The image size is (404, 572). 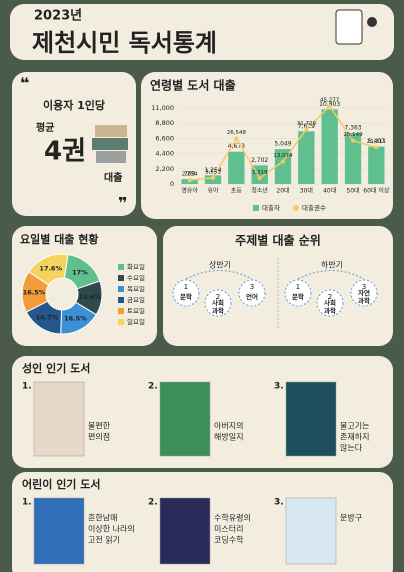 I want to click on book-title: 편의점, so click(x=99, y=437).